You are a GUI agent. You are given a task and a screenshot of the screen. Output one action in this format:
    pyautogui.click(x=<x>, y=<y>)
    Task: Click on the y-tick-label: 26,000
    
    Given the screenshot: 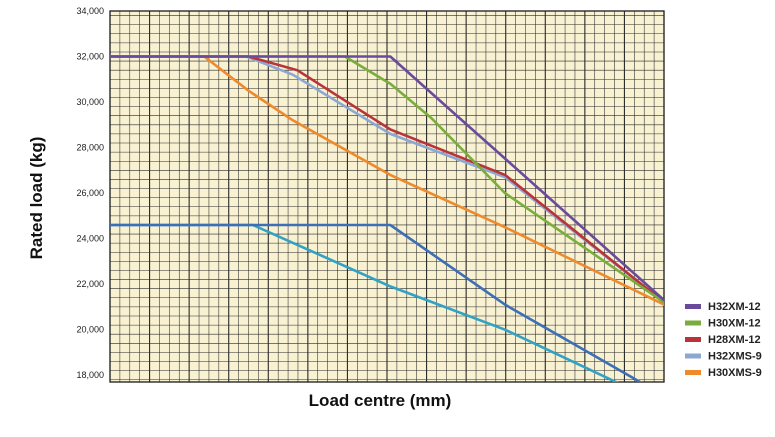 What is the action you would take?
    pyautogui.click(x=90, y=193)
    